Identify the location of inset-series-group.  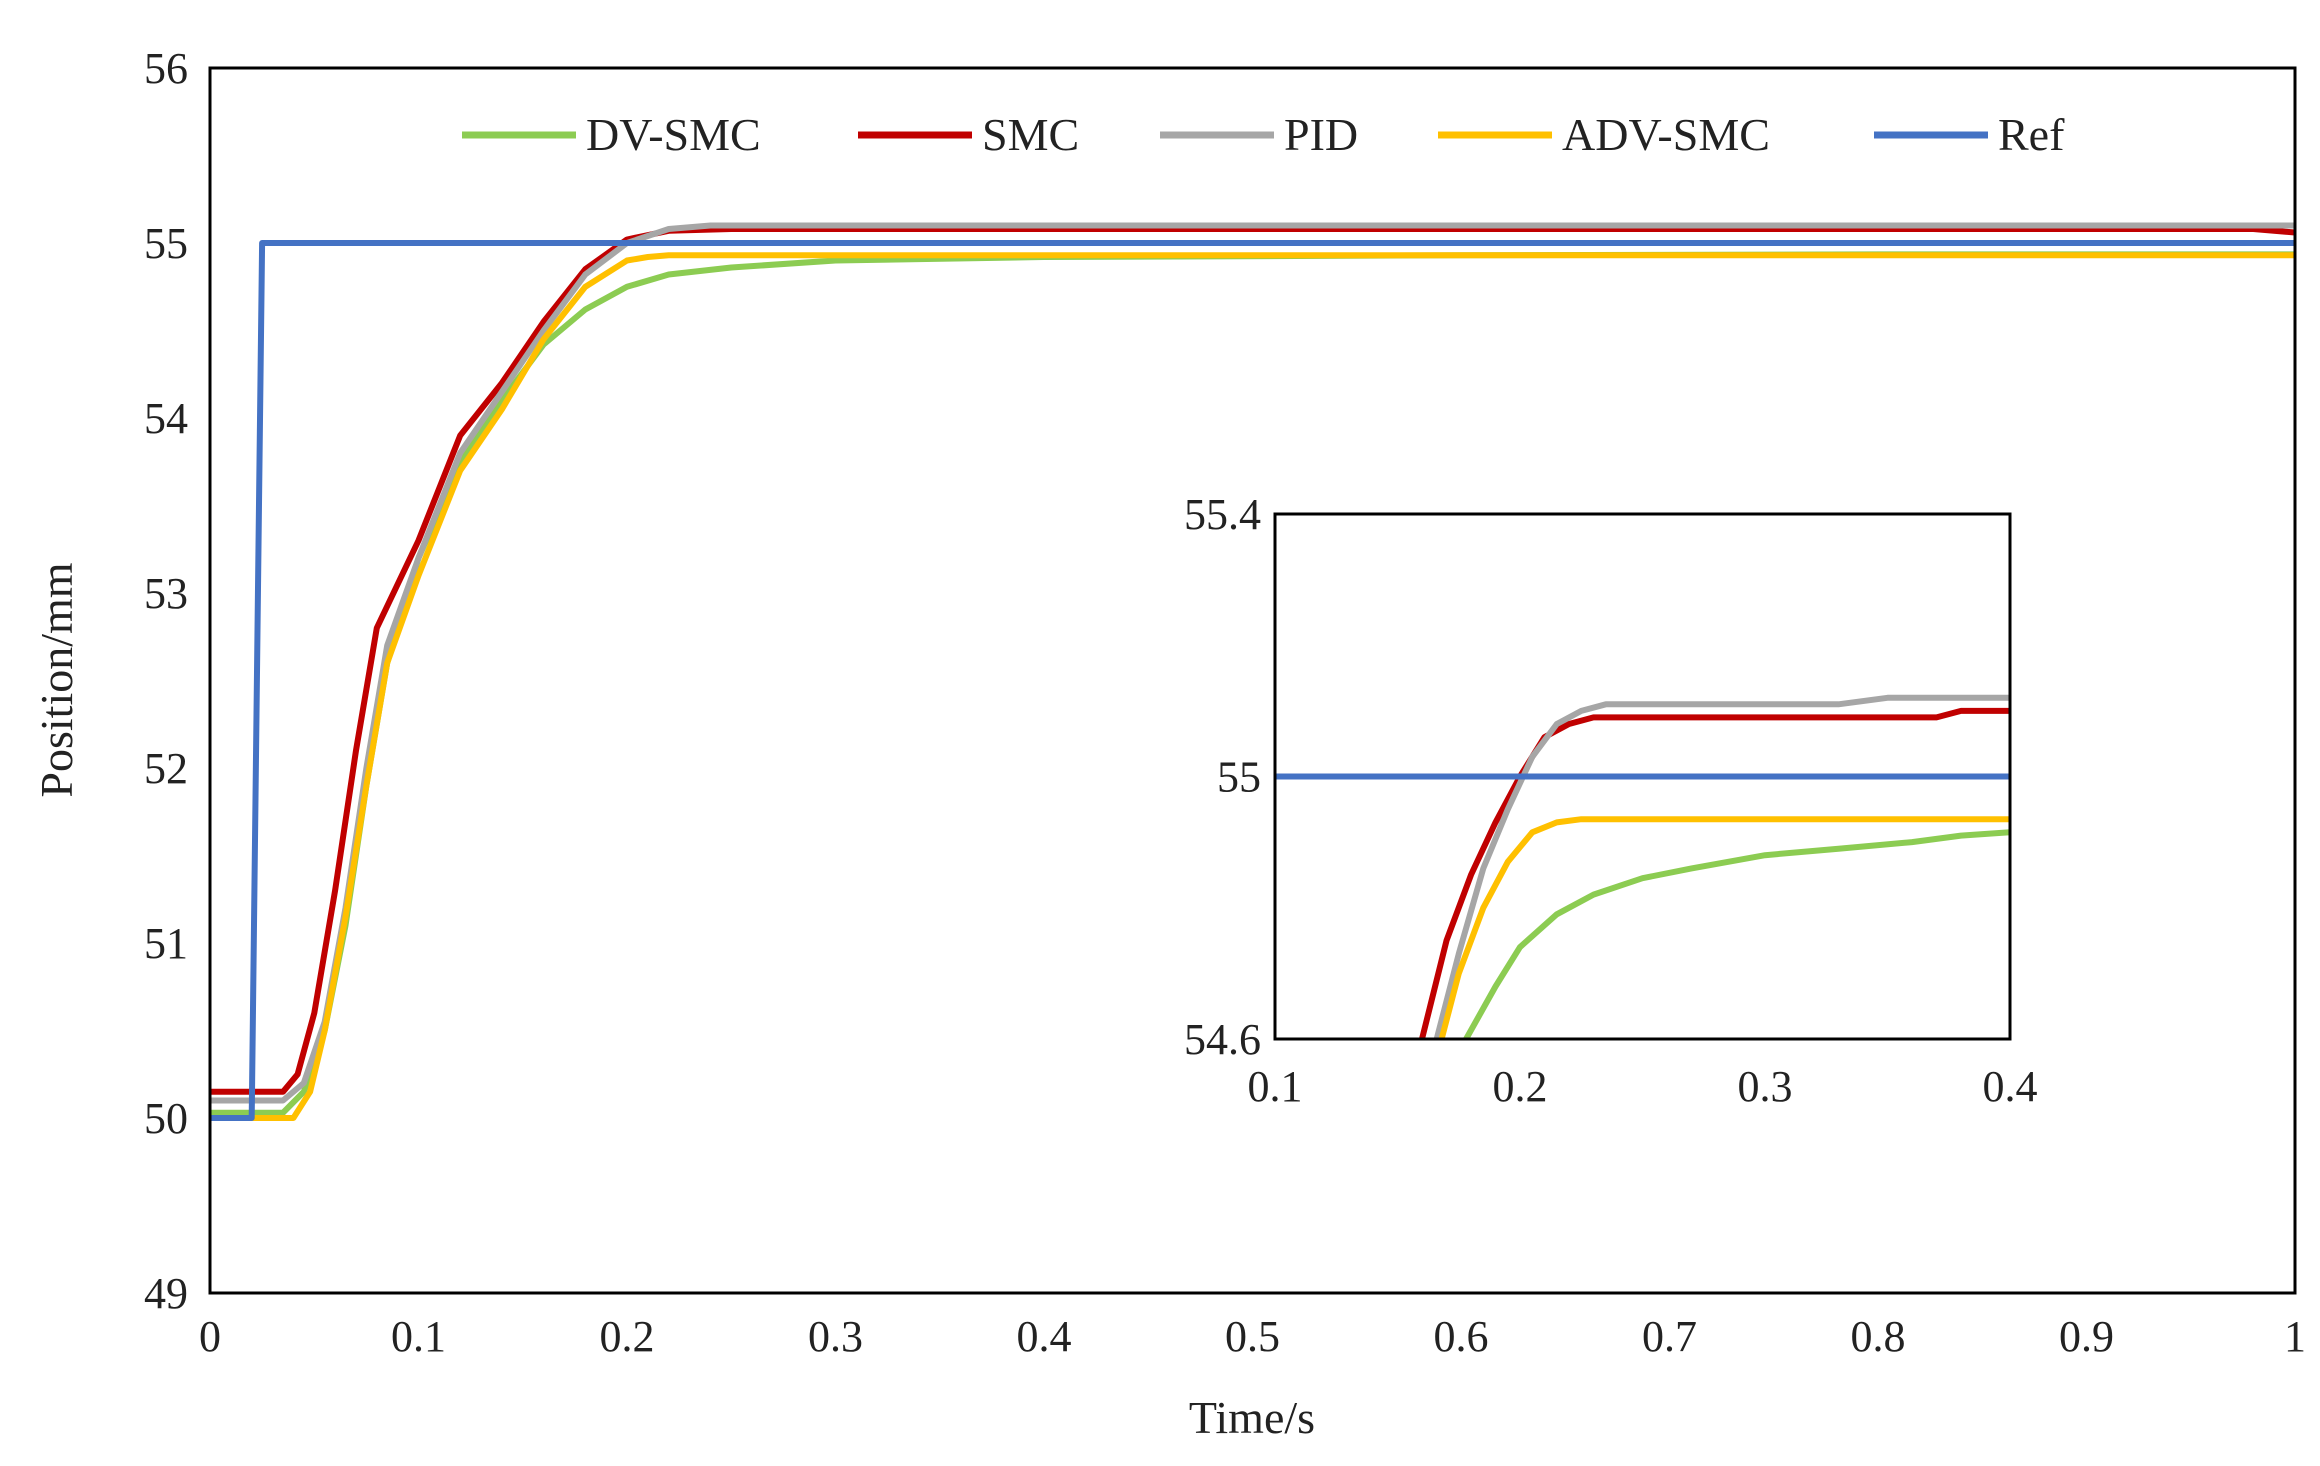
(1642, 866).